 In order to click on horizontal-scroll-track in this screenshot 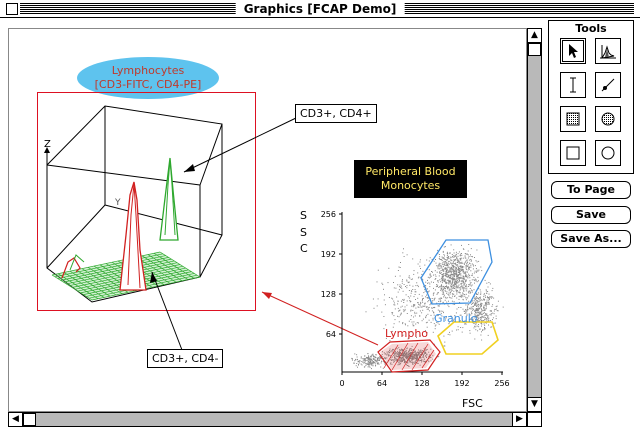, I will do `click(267, 419)`.